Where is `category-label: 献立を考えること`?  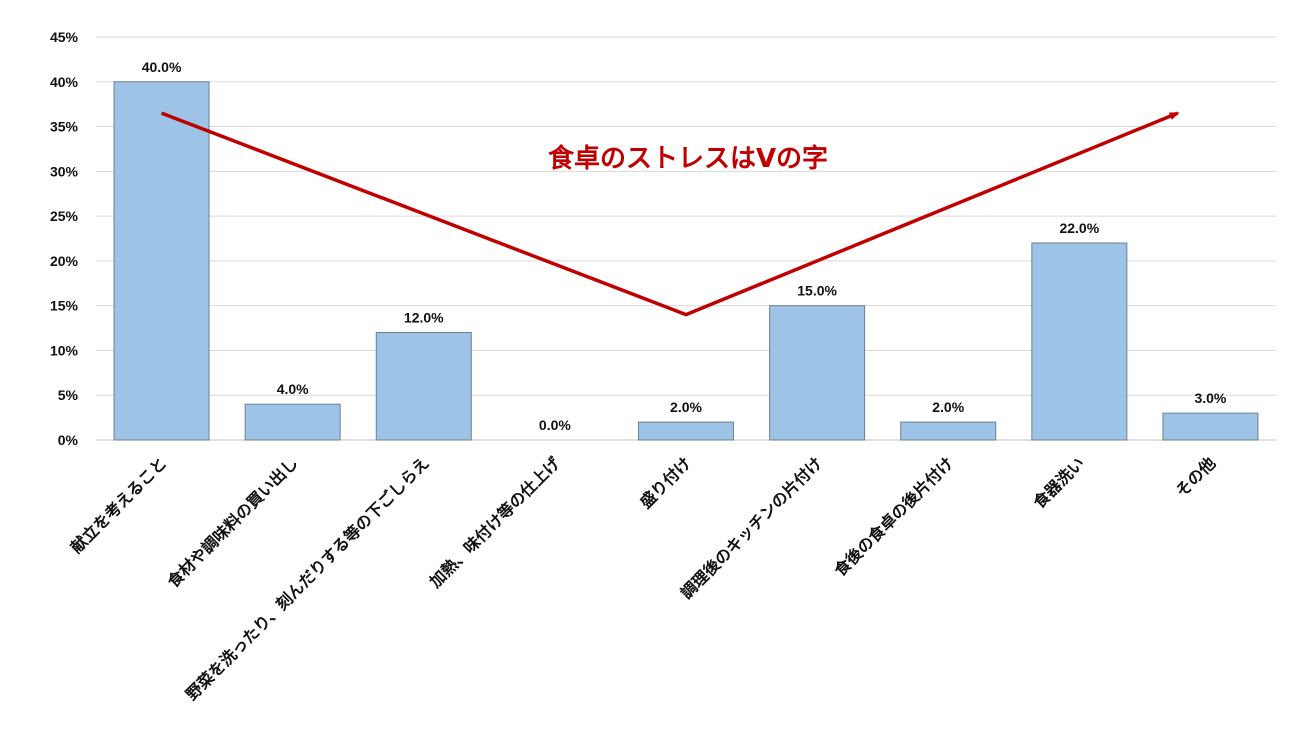
category-label: 献立を考えること is located at coordinates (119, 505).